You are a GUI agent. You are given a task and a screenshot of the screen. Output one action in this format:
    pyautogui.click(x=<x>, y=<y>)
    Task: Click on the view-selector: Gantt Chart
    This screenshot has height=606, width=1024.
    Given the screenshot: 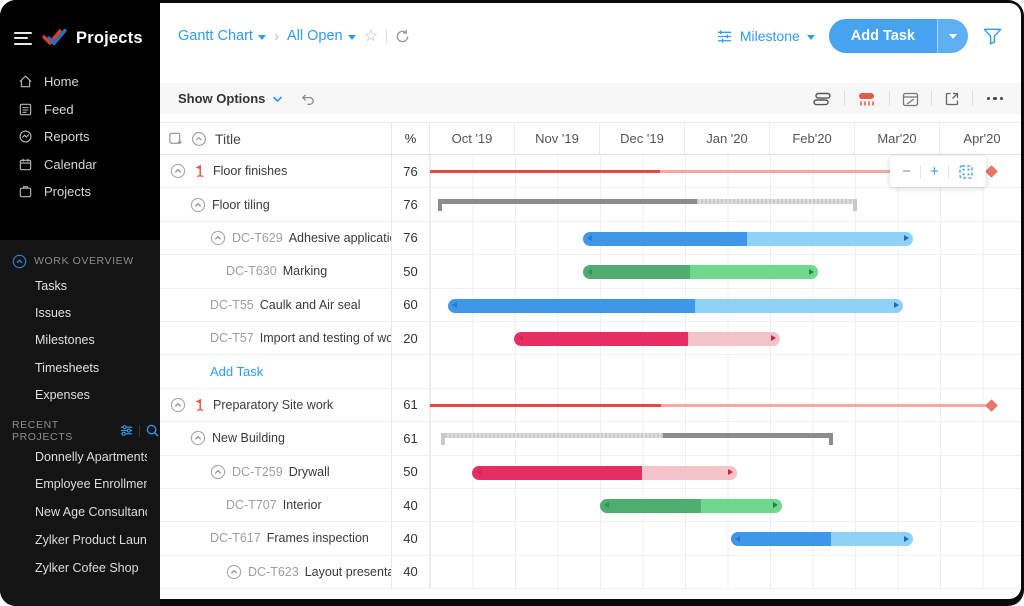 What is the action you would take?
    pyautogui.click(x=222, y=36)
    